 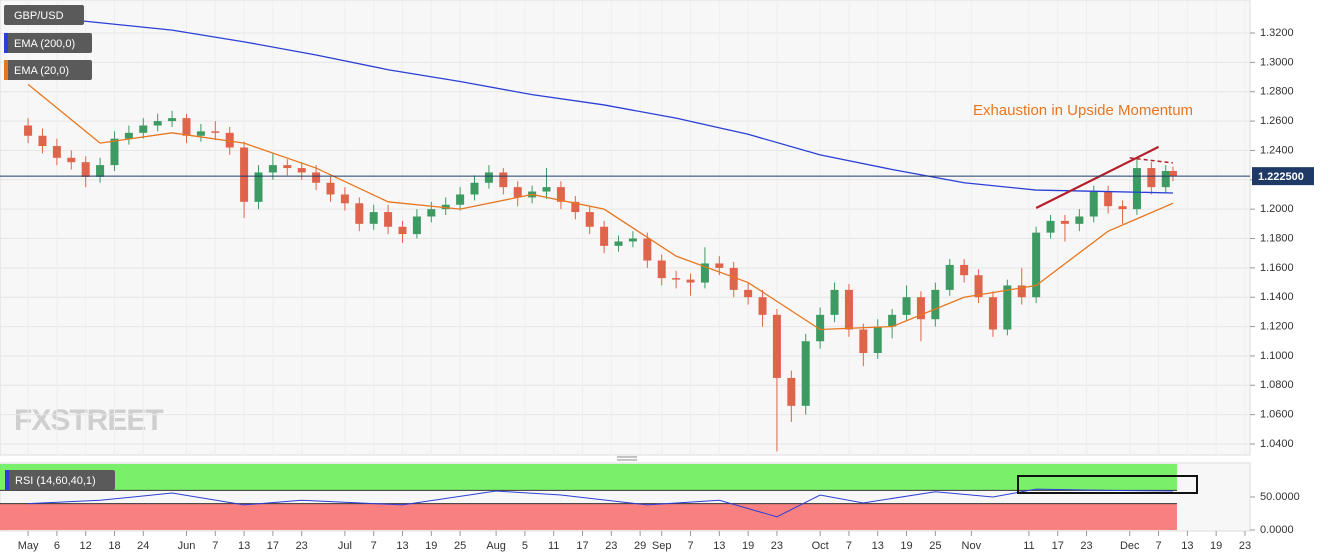 What do you see at coordinates (627, 458) in the screenshot?
I see `splitter` at bounding box center [627, 458].